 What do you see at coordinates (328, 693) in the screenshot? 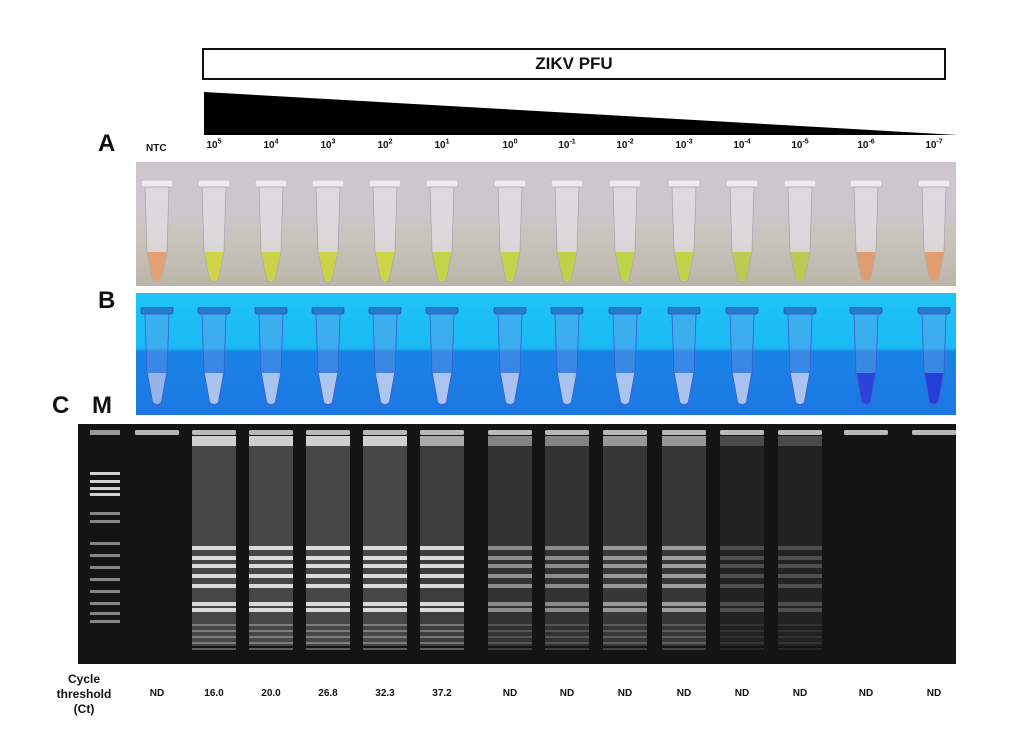
I see `ct-value: 26.8` at bounding box center [328, 693].